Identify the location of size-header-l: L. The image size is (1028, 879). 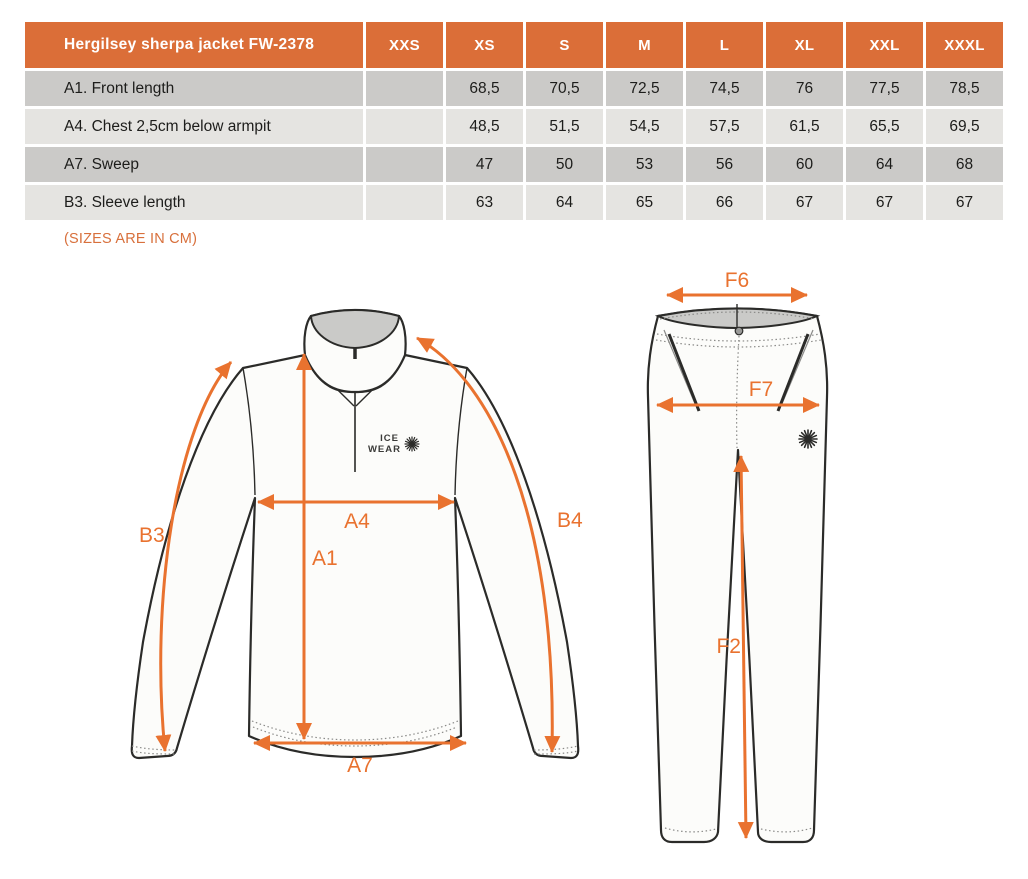
(724, 45).